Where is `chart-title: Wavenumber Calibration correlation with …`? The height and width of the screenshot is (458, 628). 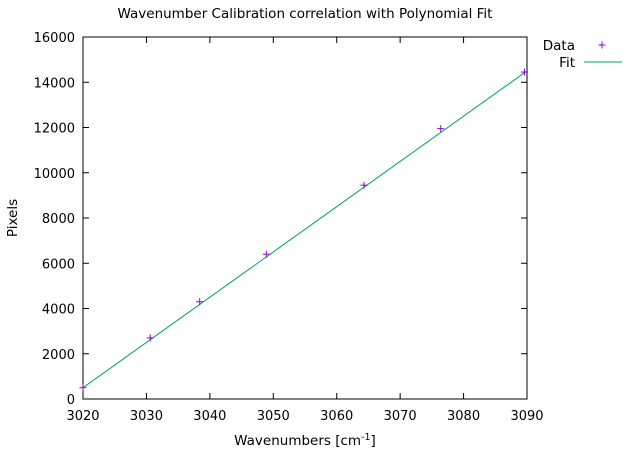
chart-title: Wavenumber Calibration correlation with … is located at coordinates (305, 14).